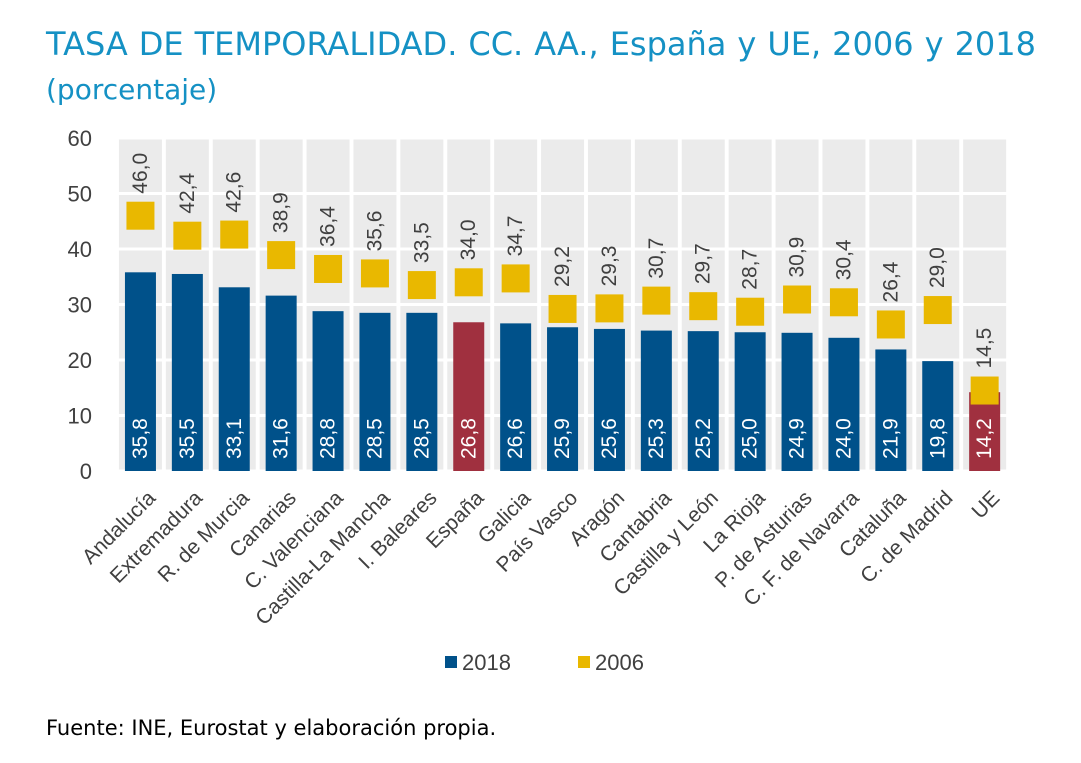 Image resolution: width=1081 pixels, height=763 pixels. I want to click on bar-value-label: 28,8, so click(328, 438).